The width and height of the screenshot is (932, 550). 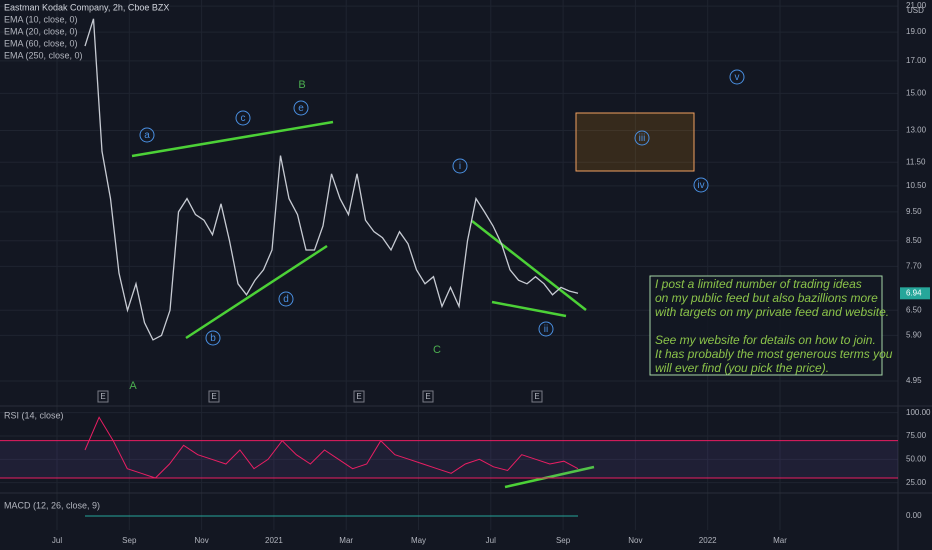 What do you see at coordinates (916, 185) in the screenshot?
I see `y-tick-label: 10.50` at bounding box center [916, 185].